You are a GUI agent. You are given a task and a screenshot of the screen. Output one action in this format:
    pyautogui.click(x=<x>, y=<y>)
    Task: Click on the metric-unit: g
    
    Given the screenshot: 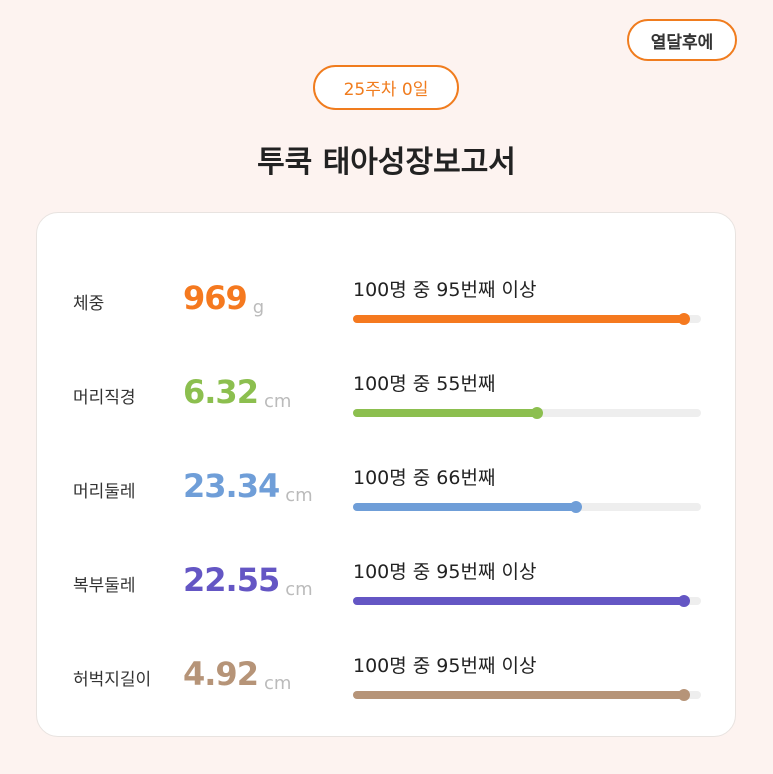 What is the action you would take?
    pyautogui.click(x=258, y=307)
    